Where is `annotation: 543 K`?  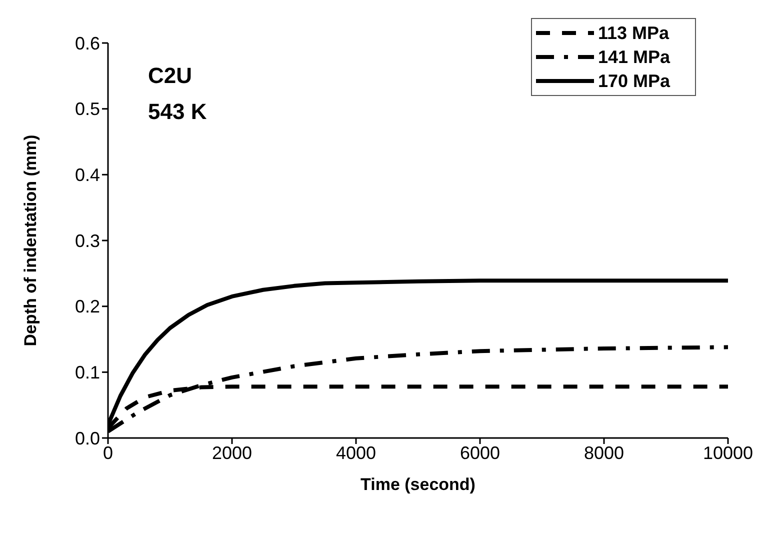
annotation: 543 K is located at coordinates (177, 112).